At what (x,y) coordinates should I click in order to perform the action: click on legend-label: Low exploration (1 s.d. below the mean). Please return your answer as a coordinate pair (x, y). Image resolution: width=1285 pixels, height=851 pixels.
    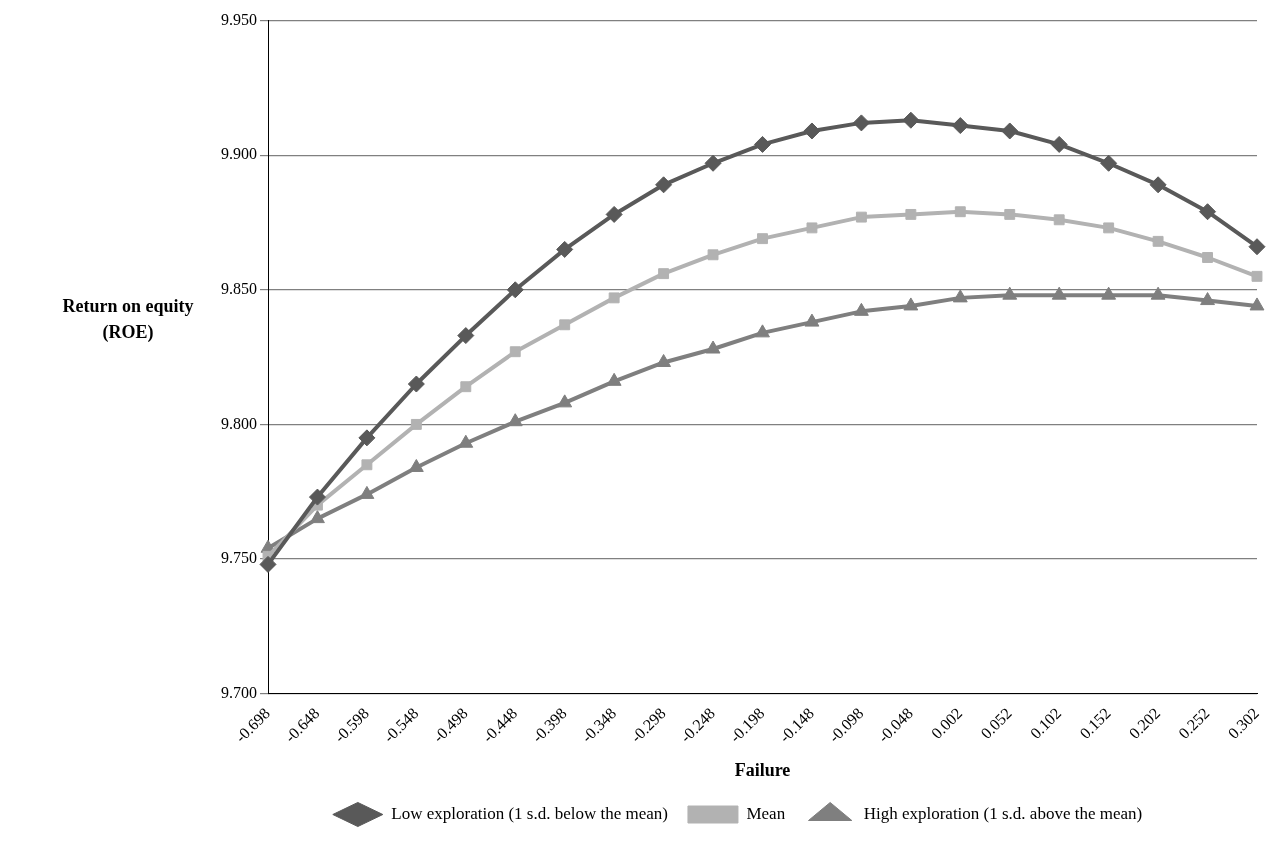
    Looking at the image, I should click on (529, 813).